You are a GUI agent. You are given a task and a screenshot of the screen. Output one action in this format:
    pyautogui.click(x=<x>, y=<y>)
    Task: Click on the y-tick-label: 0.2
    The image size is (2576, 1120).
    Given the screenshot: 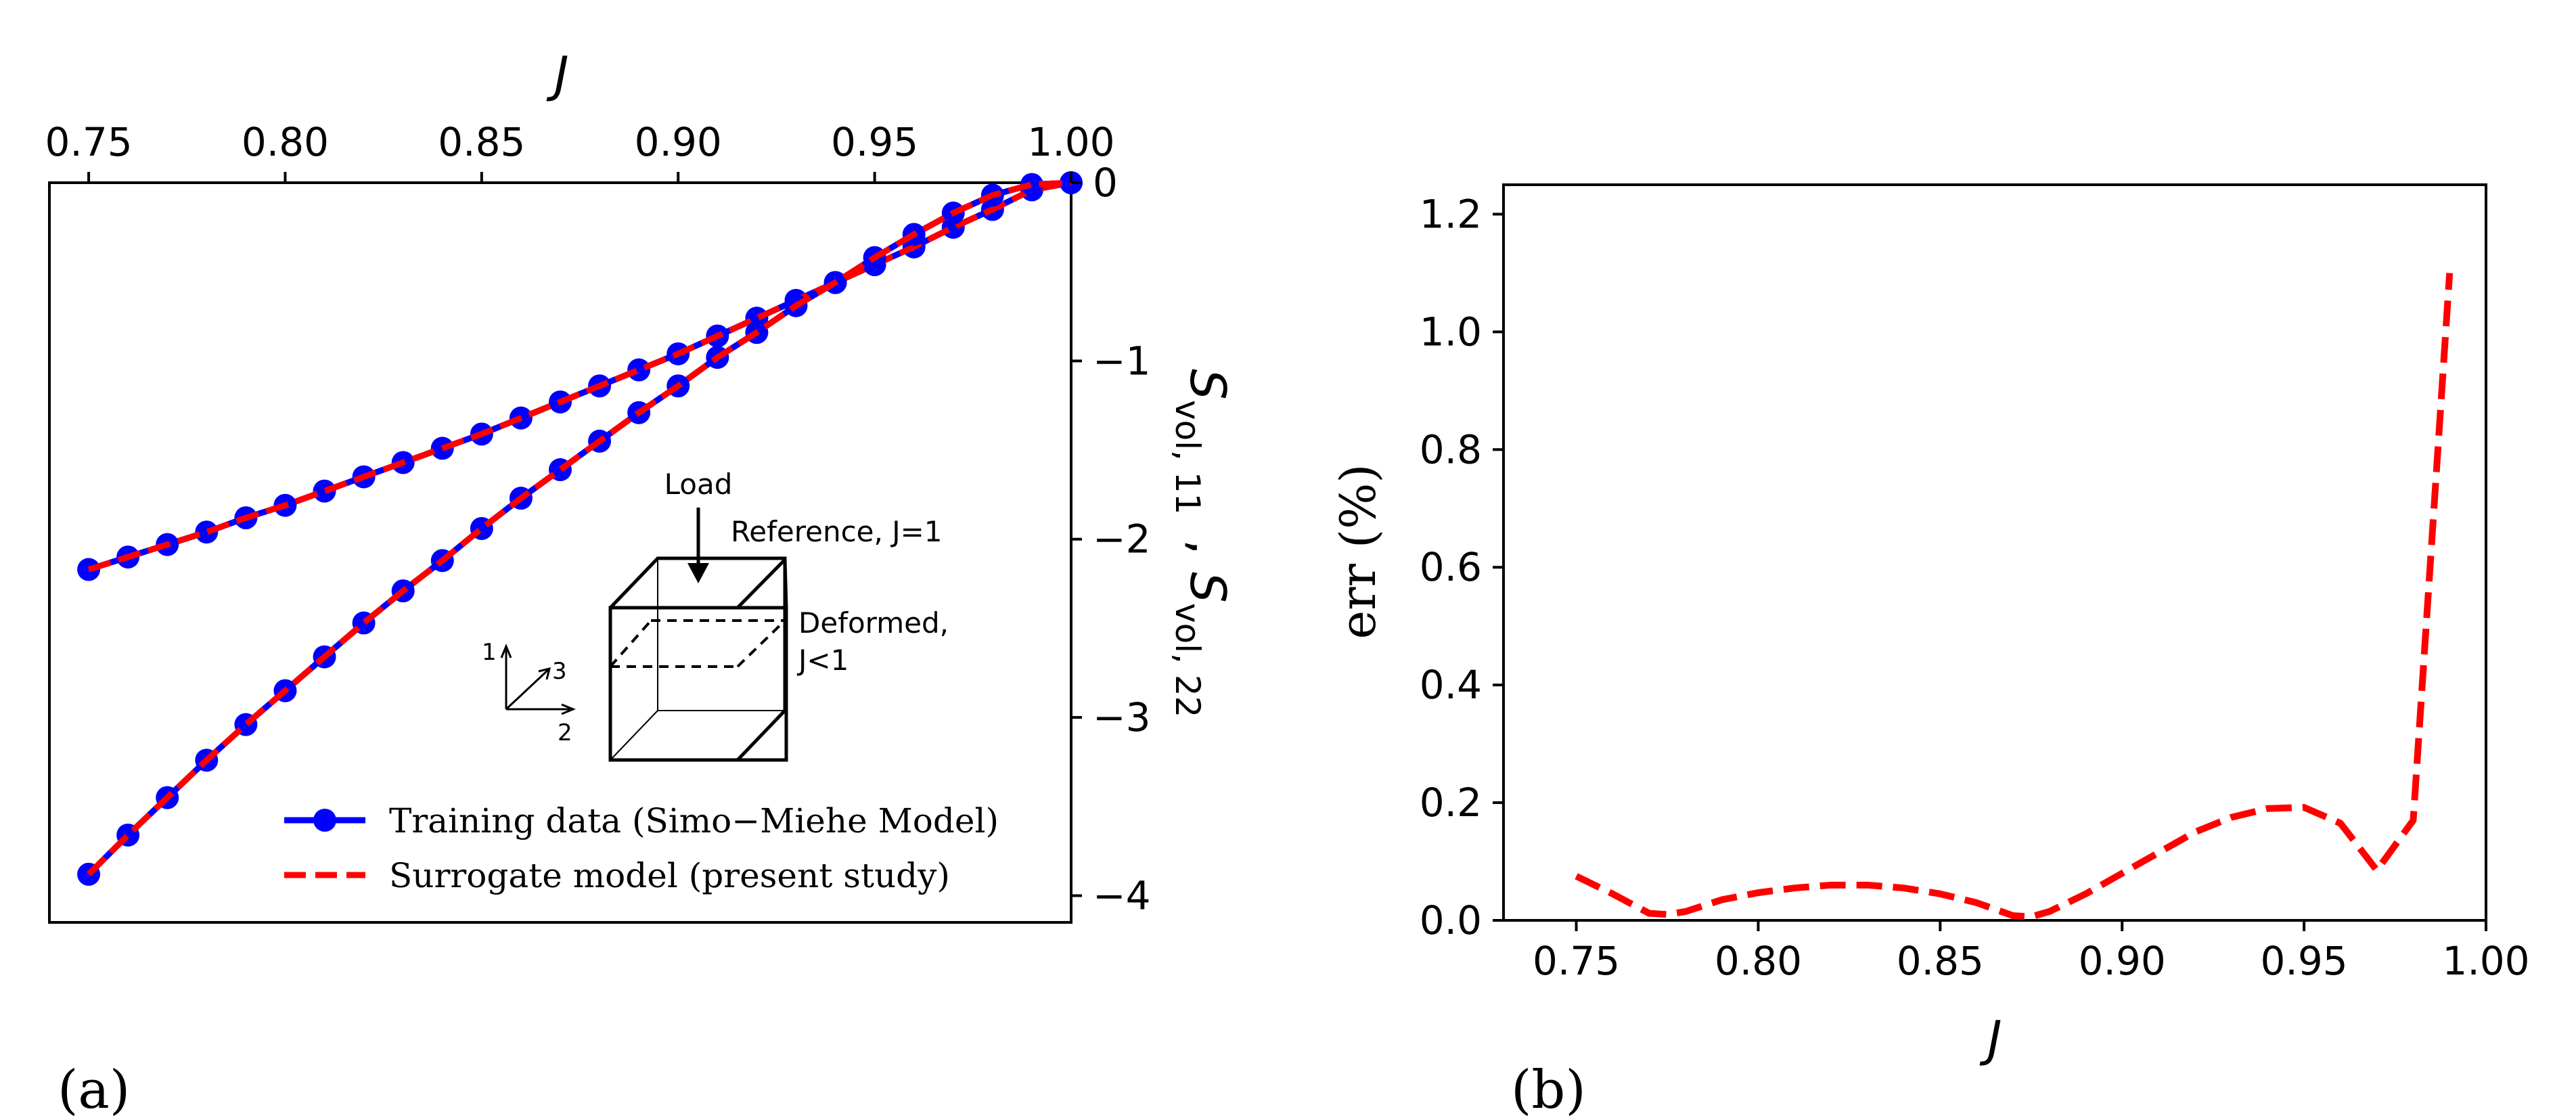 What is the action you would take?
    pyautogui.click(x=1451, y=803)
    